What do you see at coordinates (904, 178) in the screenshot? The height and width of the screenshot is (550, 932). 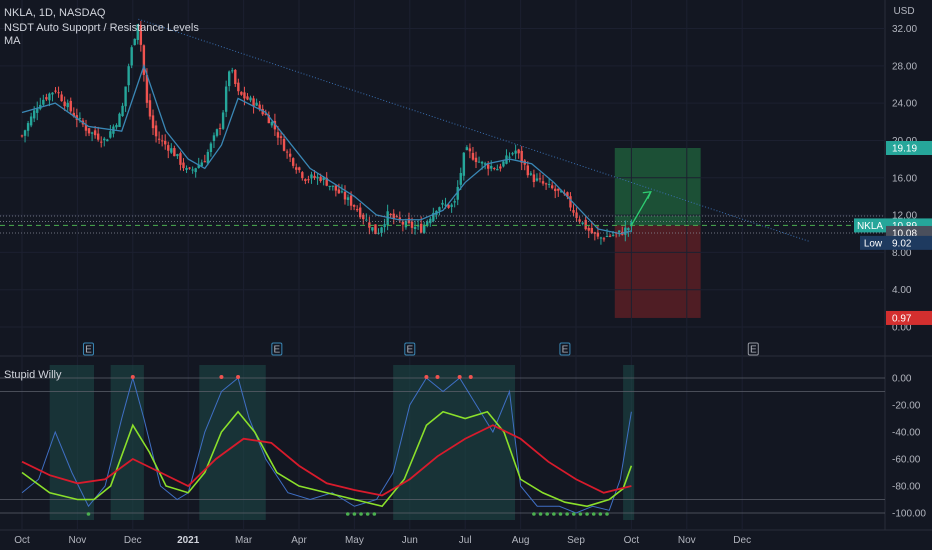 I see `price-tick-label: 16.00` at bounding box center [904, 178].